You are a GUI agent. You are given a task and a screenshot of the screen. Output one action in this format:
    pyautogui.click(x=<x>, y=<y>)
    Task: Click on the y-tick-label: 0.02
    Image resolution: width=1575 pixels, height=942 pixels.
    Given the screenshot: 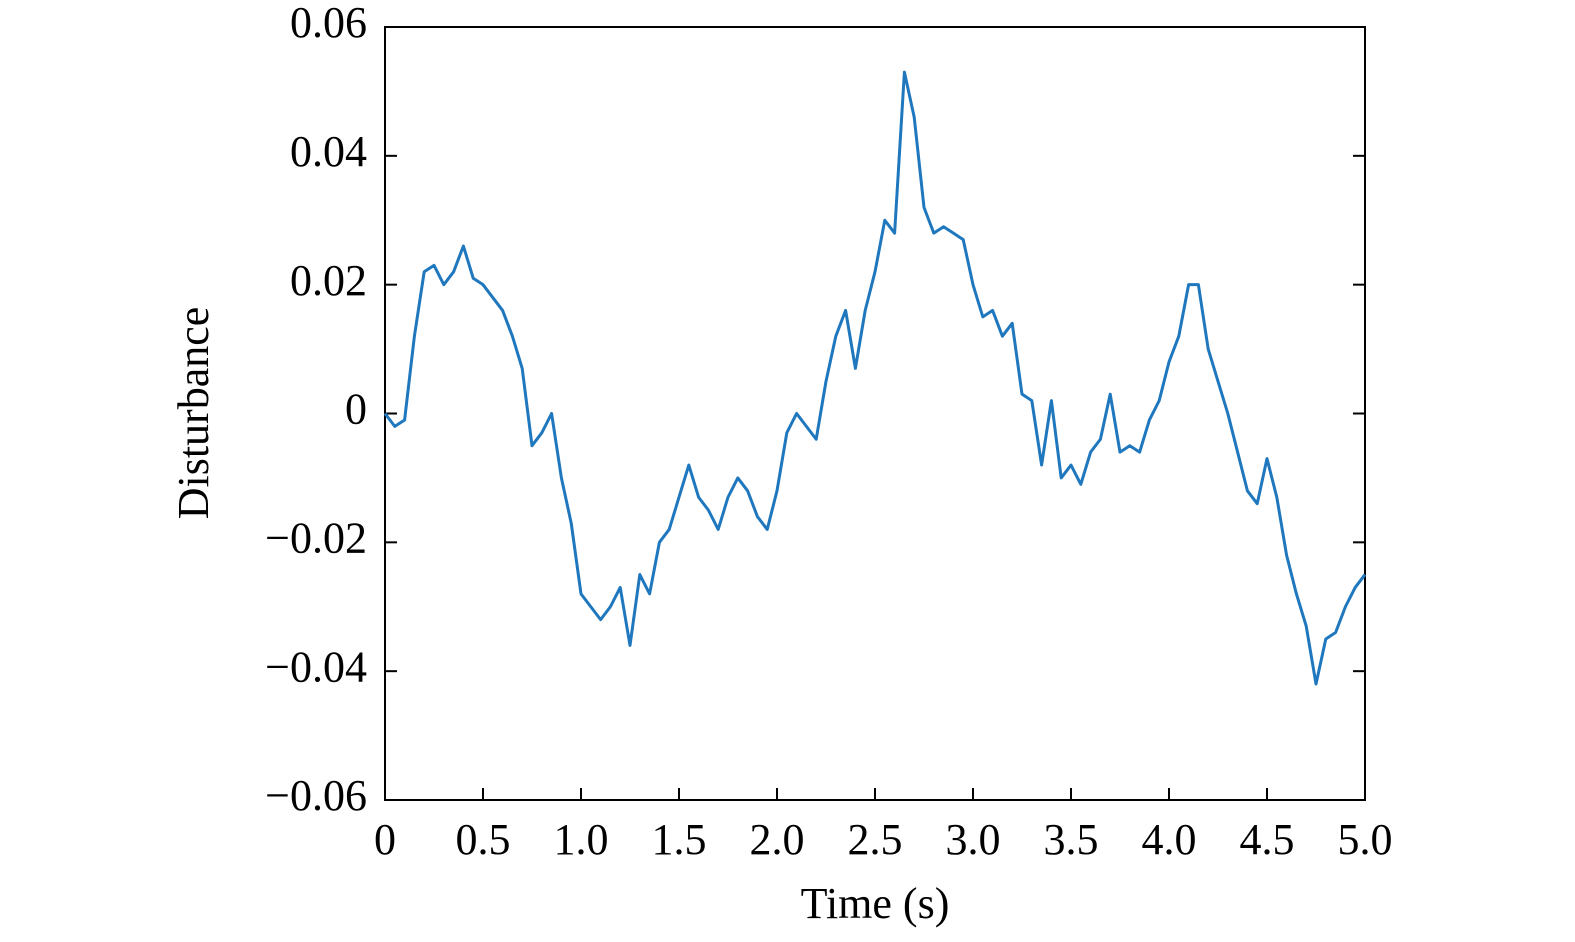 What is the action you would take?
    pyautogui.click(x=328, y=280)
    